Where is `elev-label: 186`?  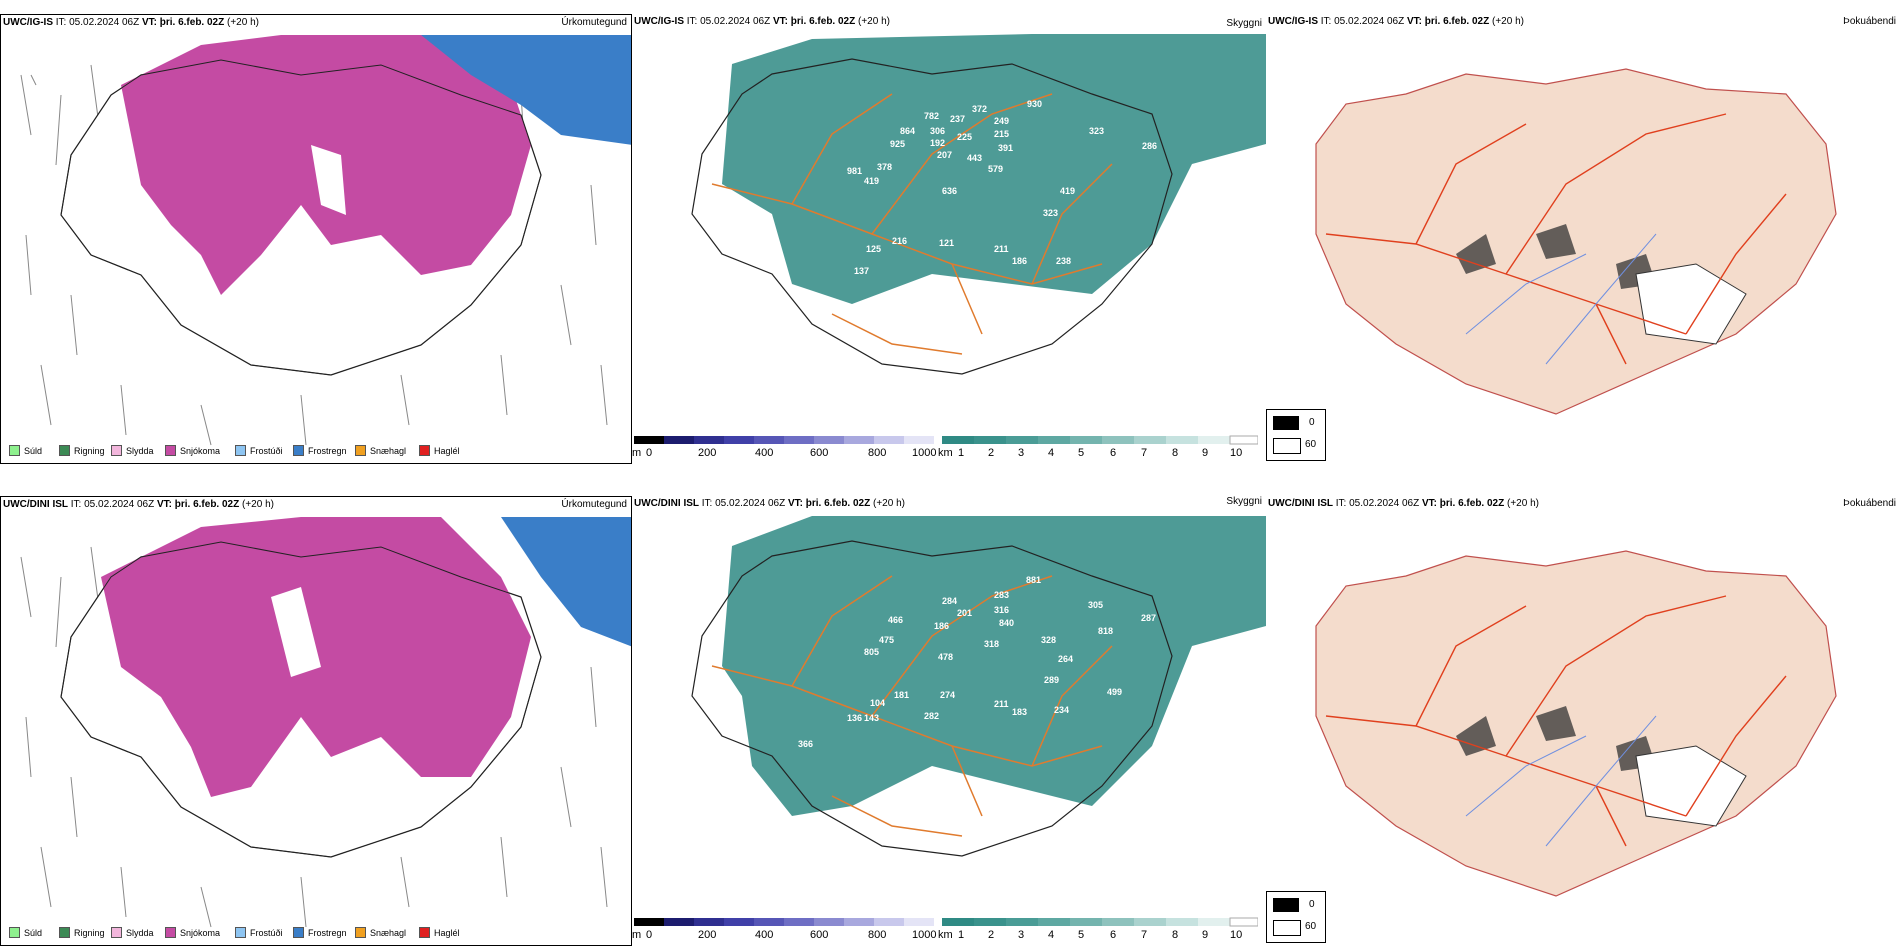
elev-label: 186 is located at coordinates (1019, 261).